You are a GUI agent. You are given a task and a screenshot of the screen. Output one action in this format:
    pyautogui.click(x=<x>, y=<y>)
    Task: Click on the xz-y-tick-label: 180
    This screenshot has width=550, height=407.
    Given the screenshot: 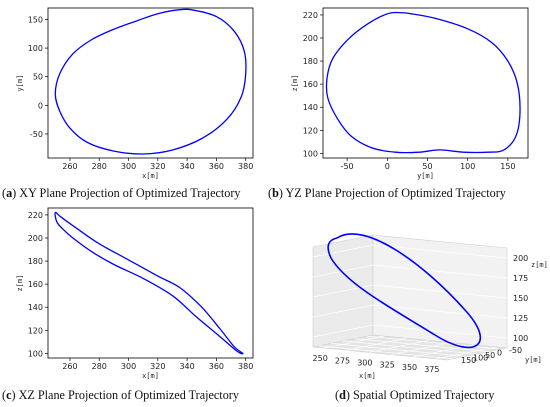 What is the action you would take?
    pyautogui.click(x=35, y=261)
    